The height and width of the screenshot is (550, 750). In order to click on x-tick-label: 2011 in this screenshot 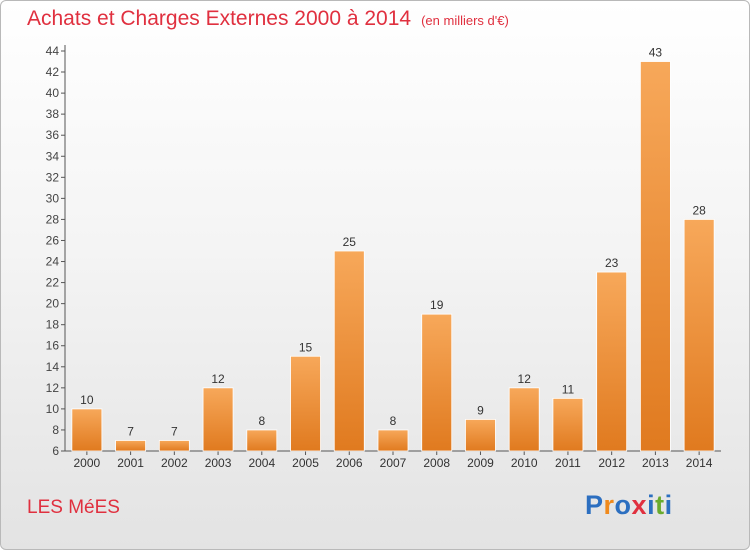, I will do `click(568, 463)`.